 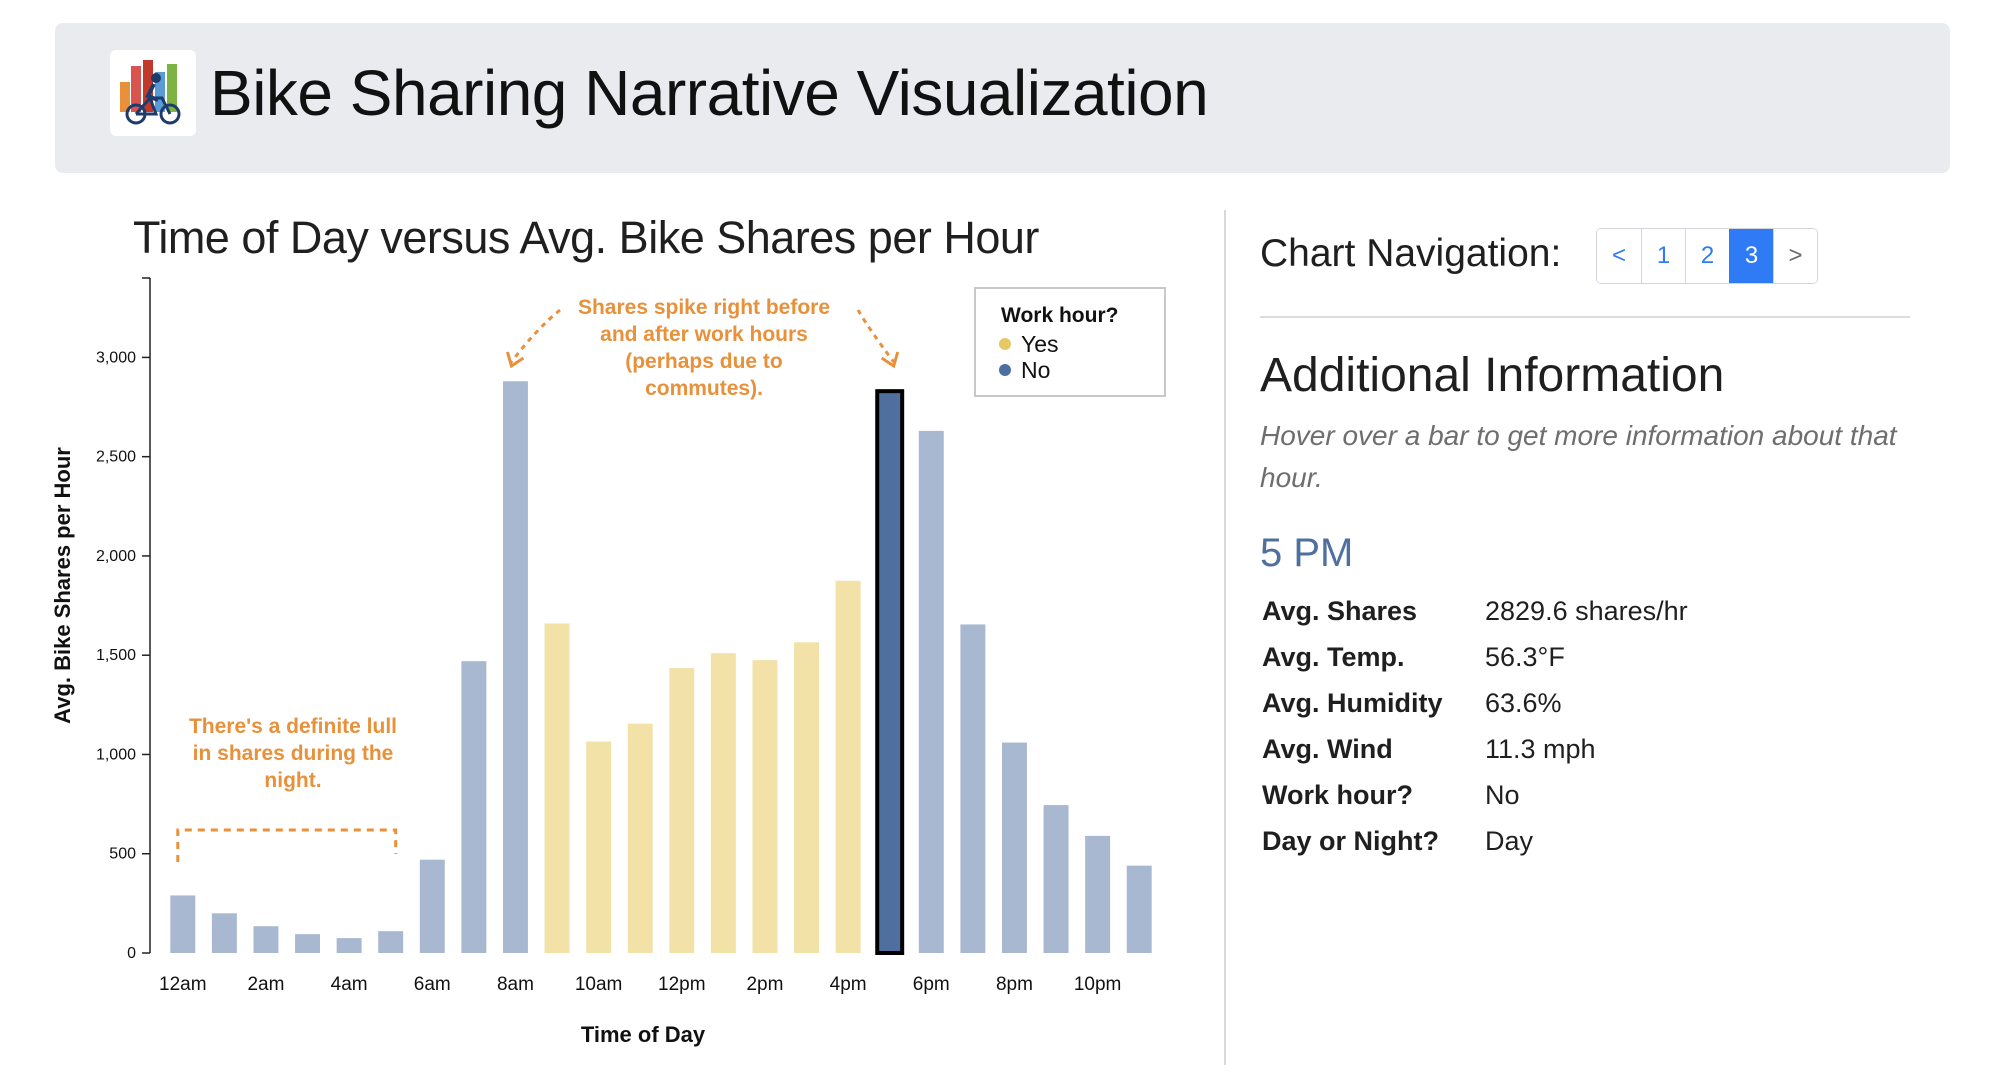 What do you see at coordinates (292, 780) in the screenshot?
I see `annotation-lull-line: night.` at bounding box center [292, 780].